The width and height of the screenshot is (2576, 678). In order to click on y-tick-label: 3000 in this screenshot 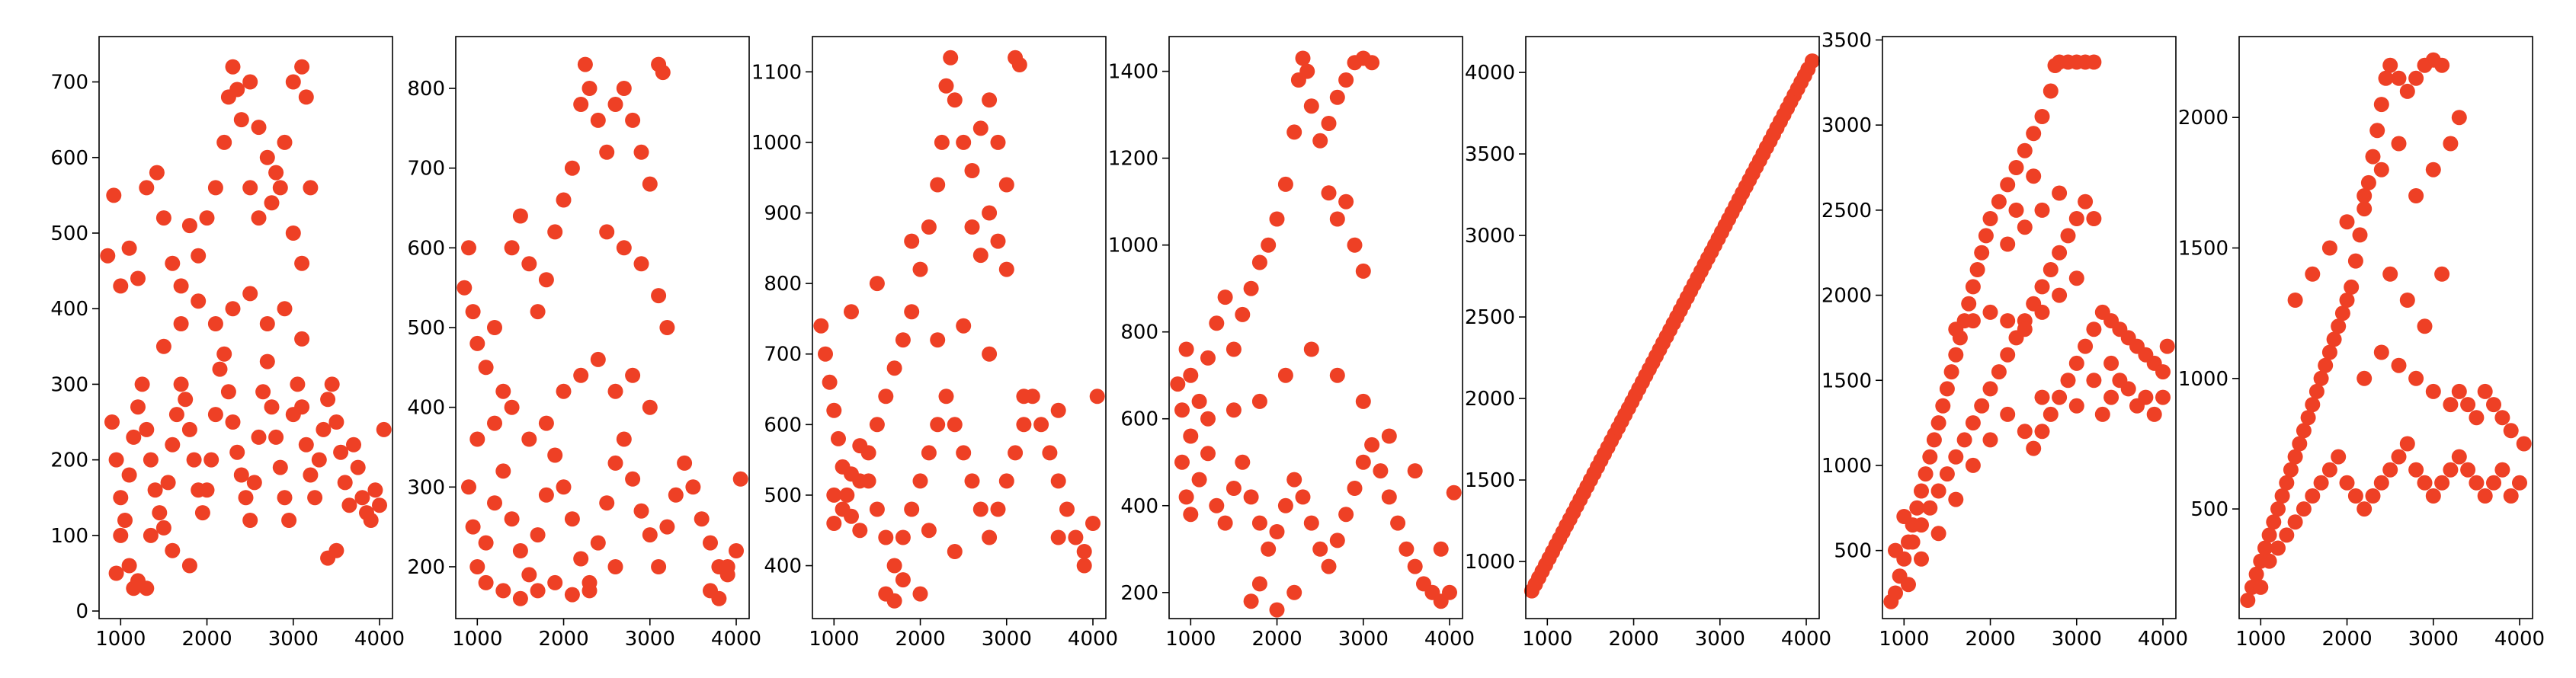, I will do `click(1846, 125)`.